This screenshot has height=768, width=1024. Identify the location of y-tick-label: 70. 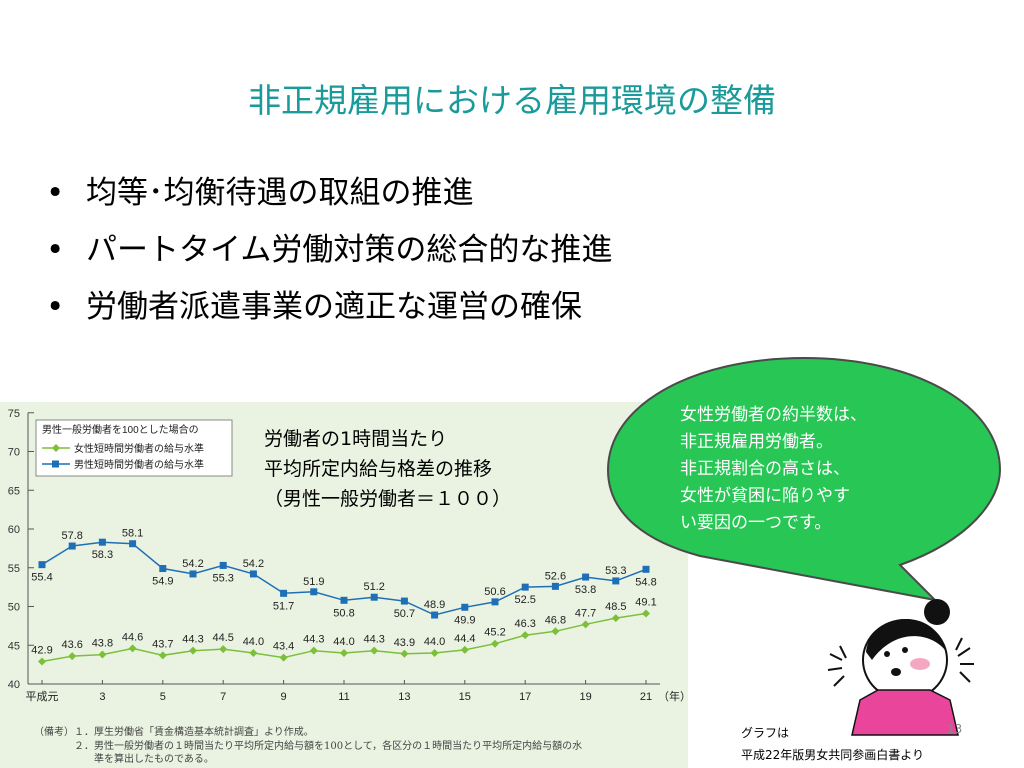
(14, 453).